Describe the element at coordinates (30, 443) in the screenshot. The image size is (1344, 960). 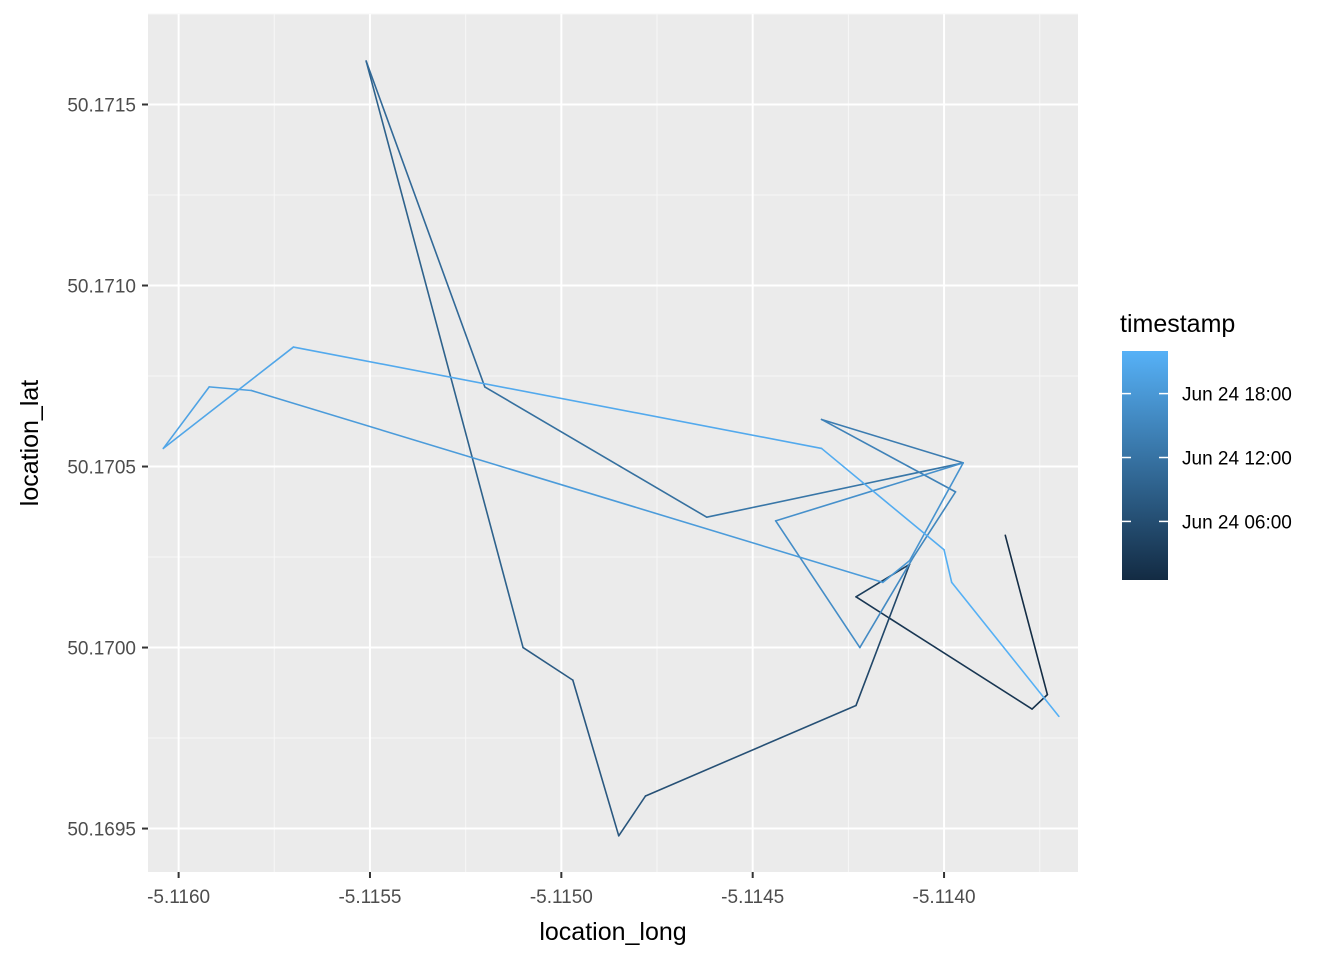
I see `y-axis-title: location_lat` at that location.